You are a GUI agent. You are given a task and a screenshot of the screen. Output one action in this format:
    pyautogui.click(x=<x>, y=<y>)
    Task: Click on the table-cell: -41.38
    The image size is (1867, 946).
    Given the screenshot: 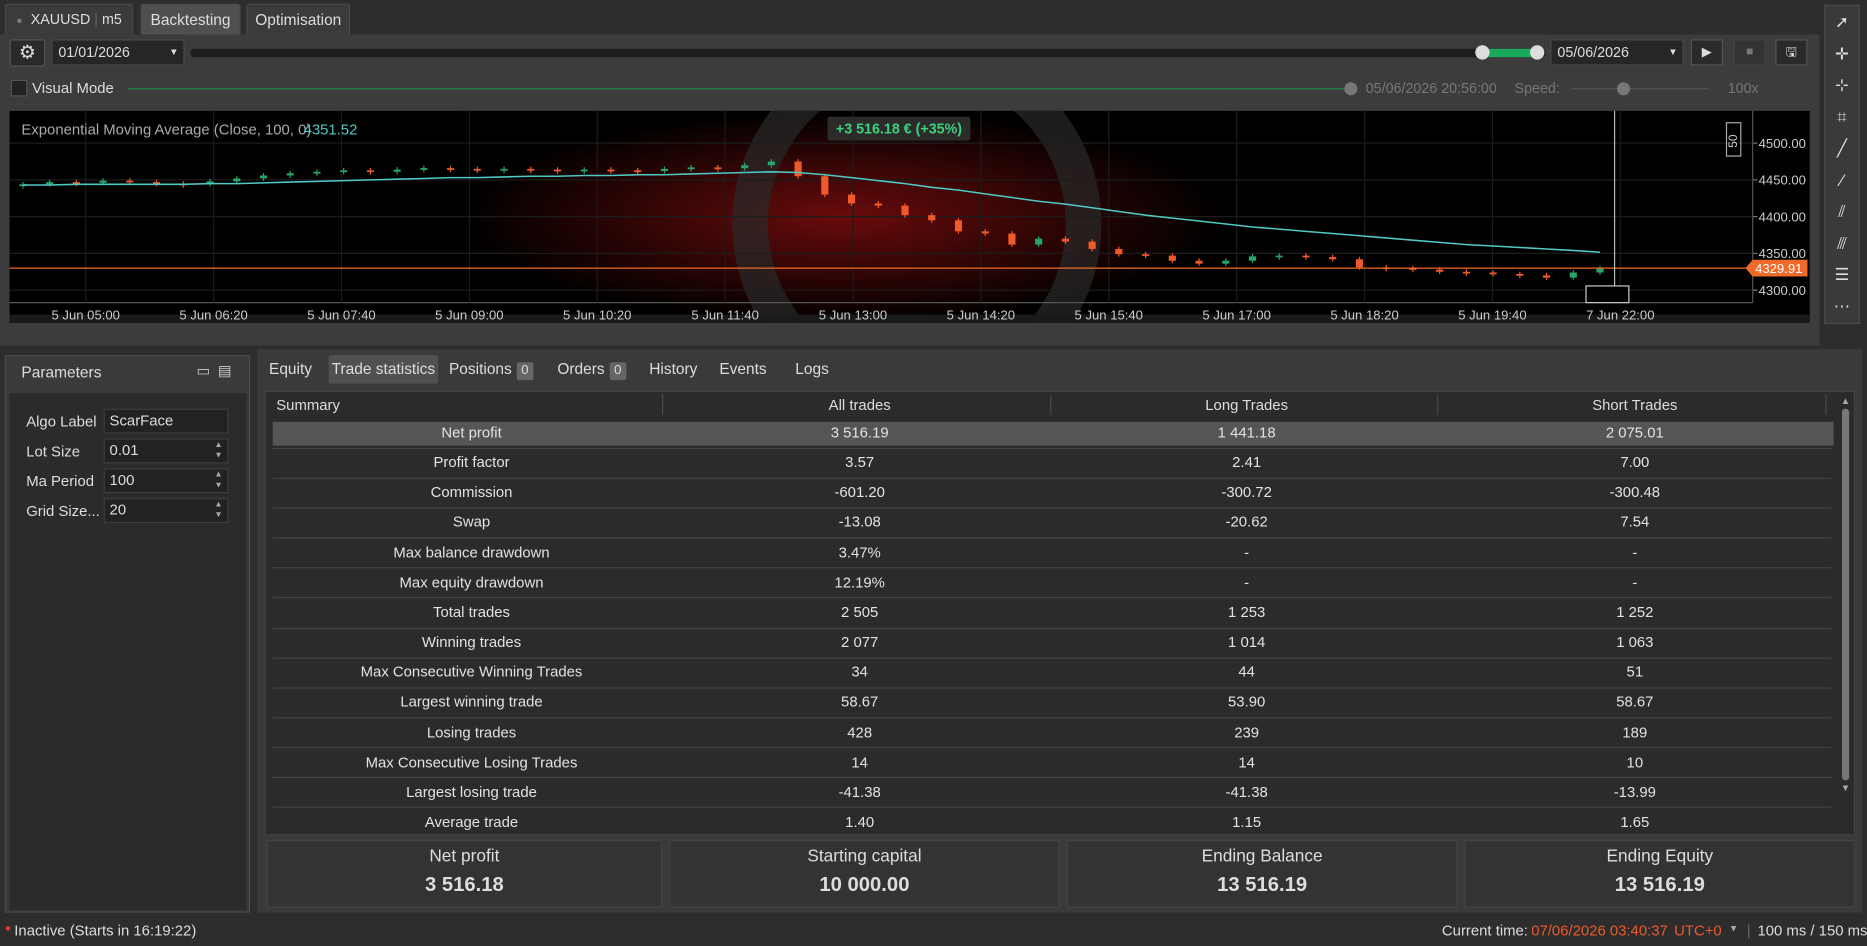 What is the action you would take?
    pyautogui.click(x=1246, y=792)
    